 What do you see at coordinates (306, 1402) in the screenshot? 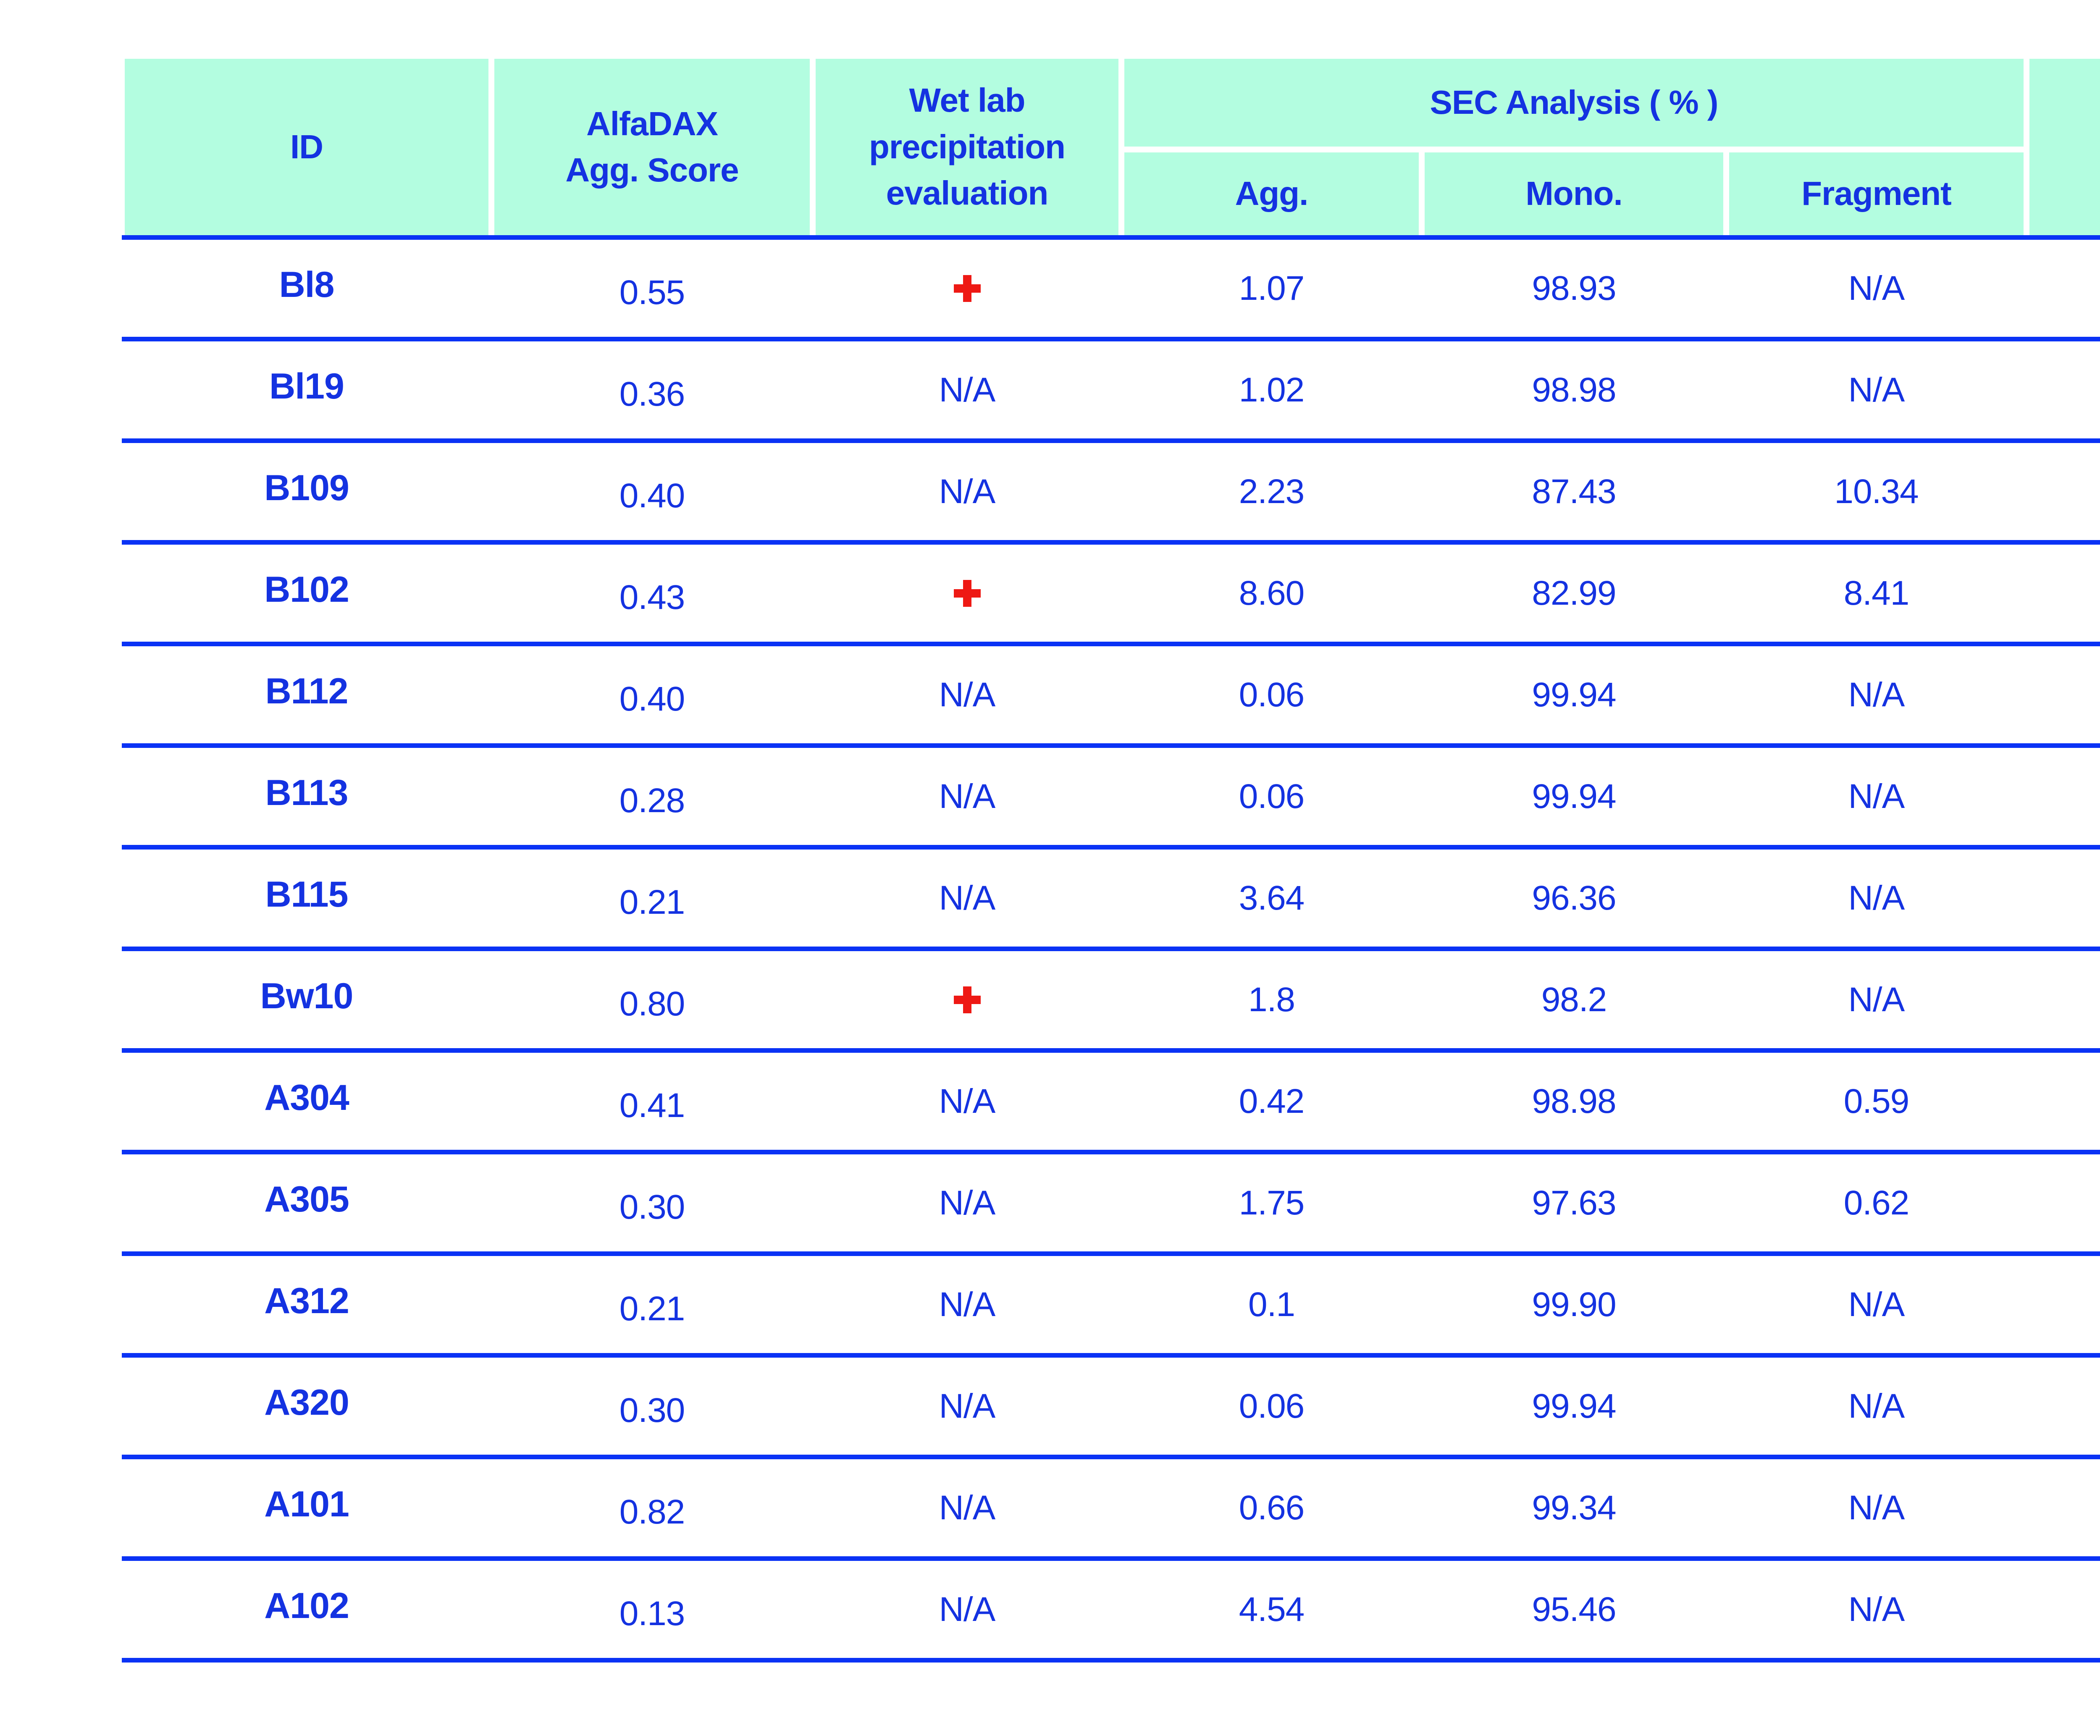
I see `cell-id: A320` at bounding box center [306, 1402].